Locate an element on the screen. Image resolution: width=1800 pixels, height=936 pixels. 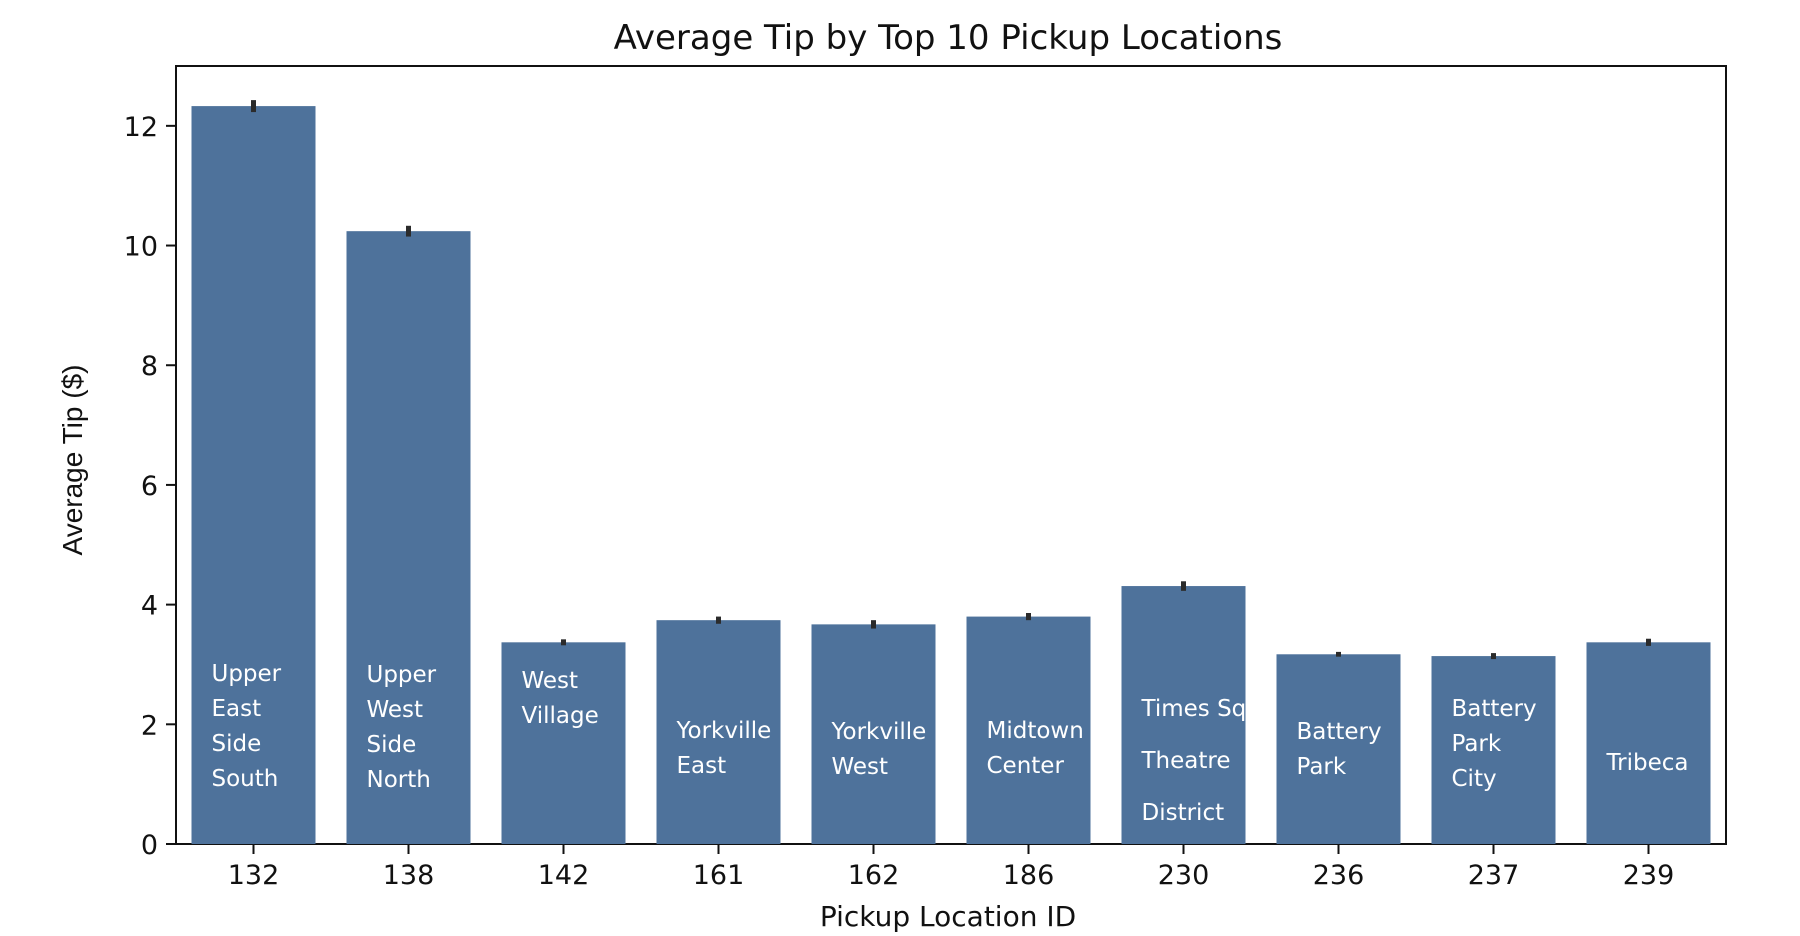
x-tick-label: 161 is located at coordinates (719, 875).